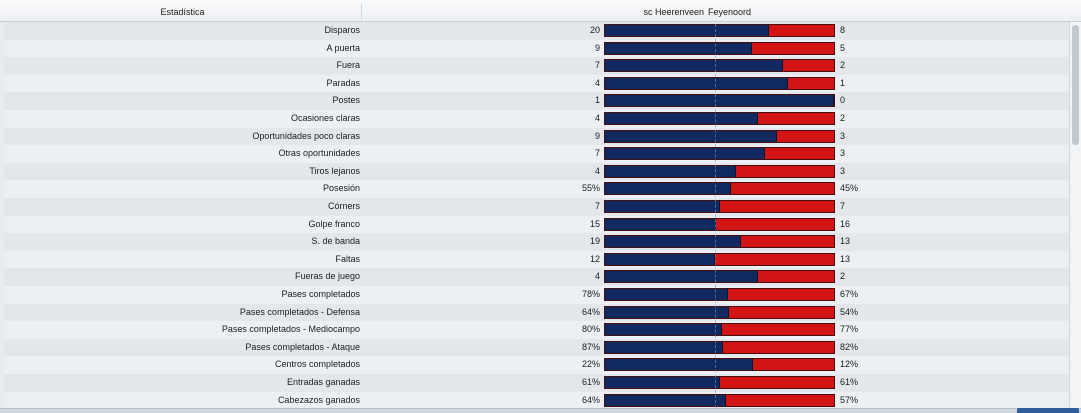  What do you see at coordinates (319, 153) in the screenshot?
I see `stat-label: Otras oportunidades` at bounding box center [319, 153].